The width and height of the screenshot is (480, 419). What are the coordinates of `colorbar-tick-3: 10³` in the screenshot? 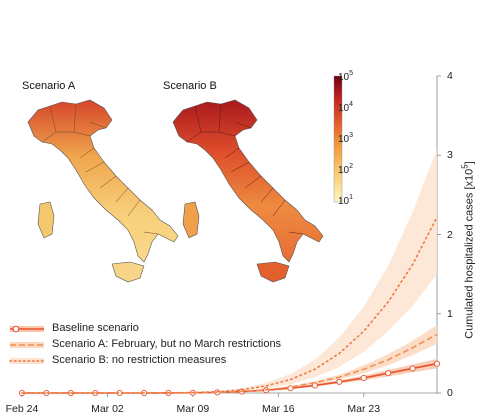 It's located at (346, 138).